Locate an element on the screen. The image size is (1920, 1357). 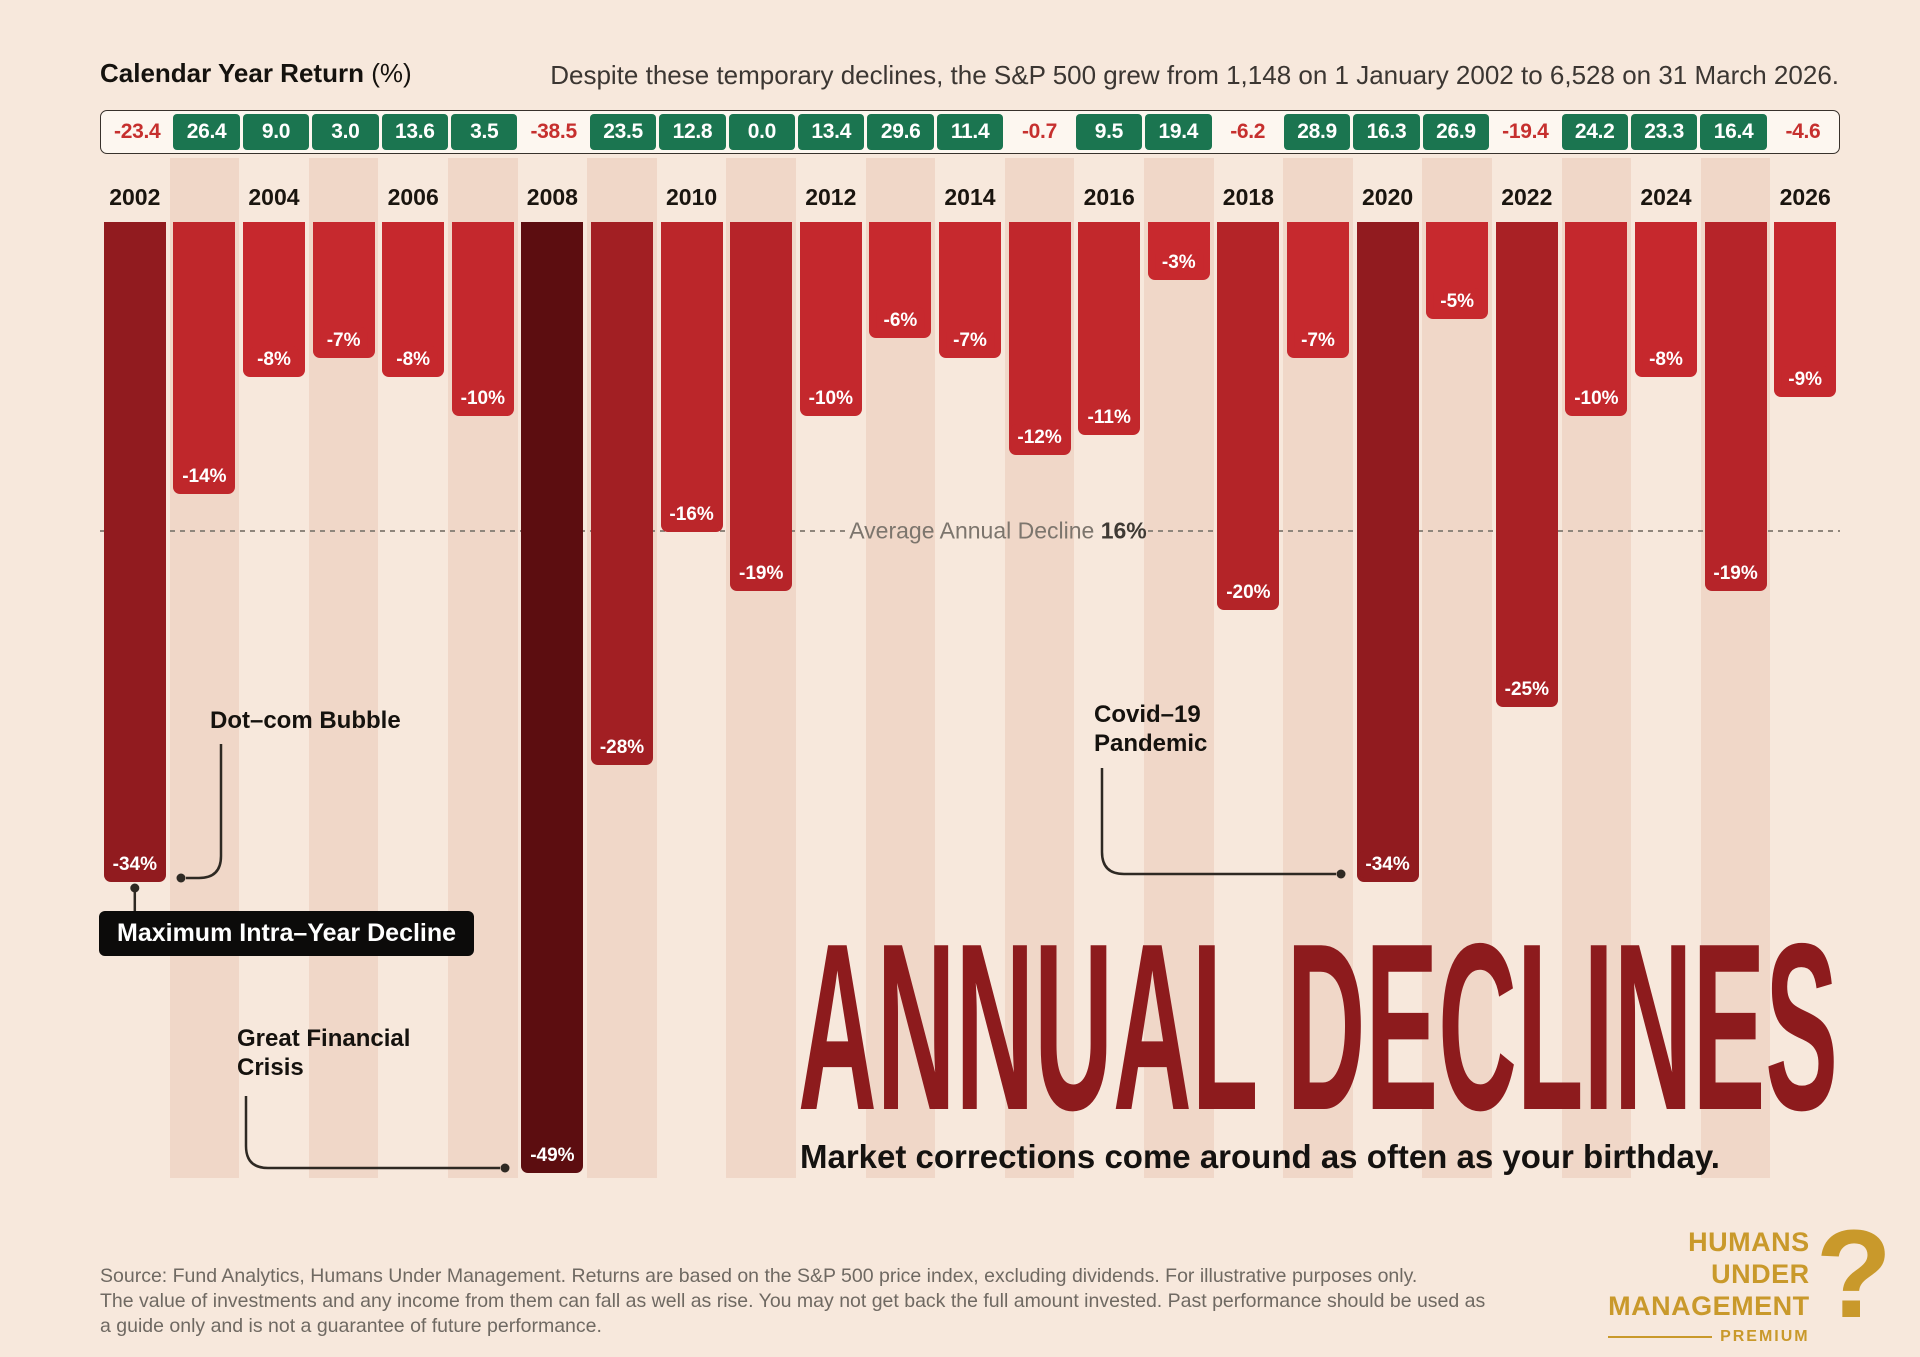
year-label-2006: 2006 is located at coordinates (413, 197).